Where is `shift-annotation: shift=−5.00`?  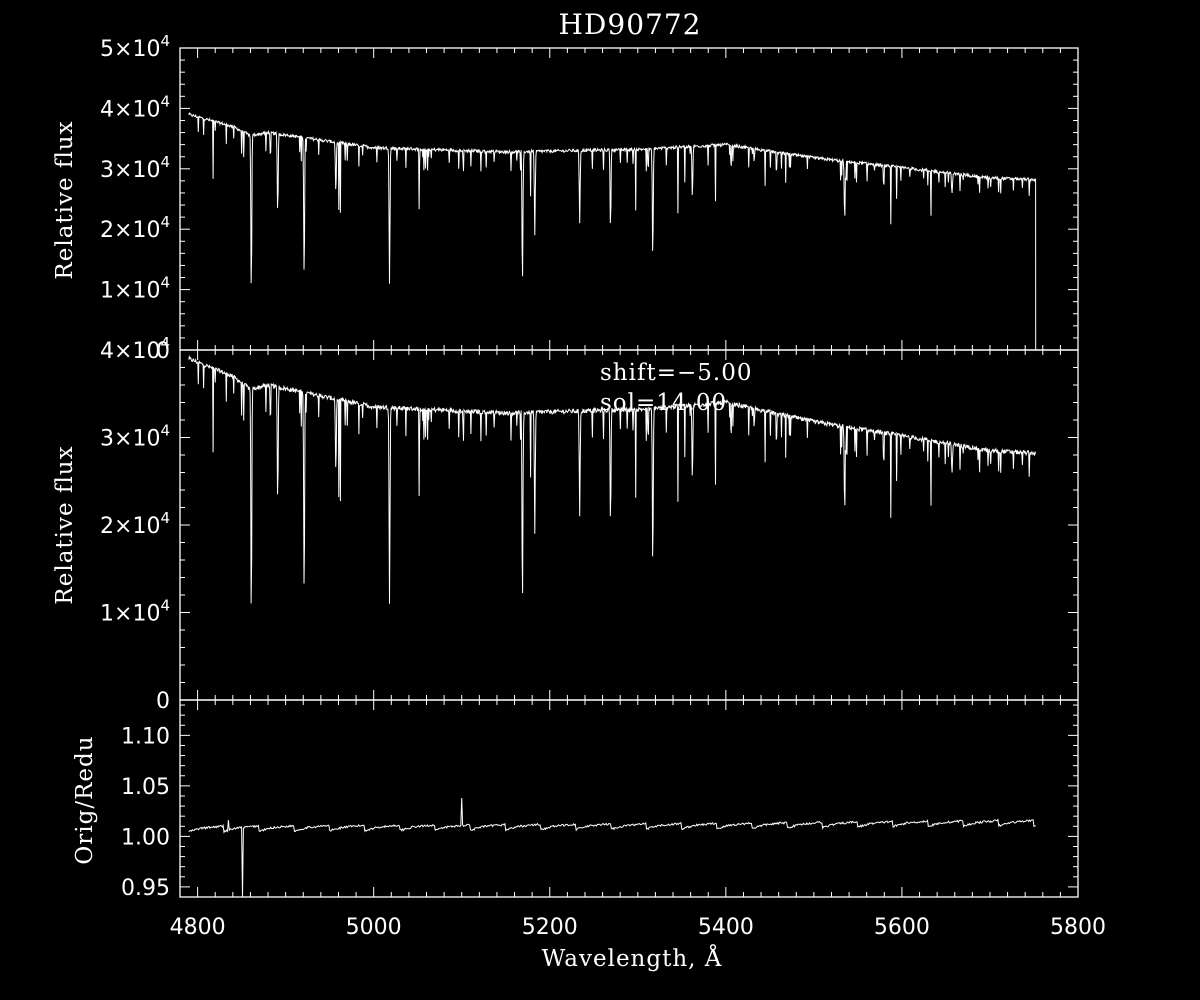
shift-annotation: shift=−5.00 is located at coordinates (676, 373).